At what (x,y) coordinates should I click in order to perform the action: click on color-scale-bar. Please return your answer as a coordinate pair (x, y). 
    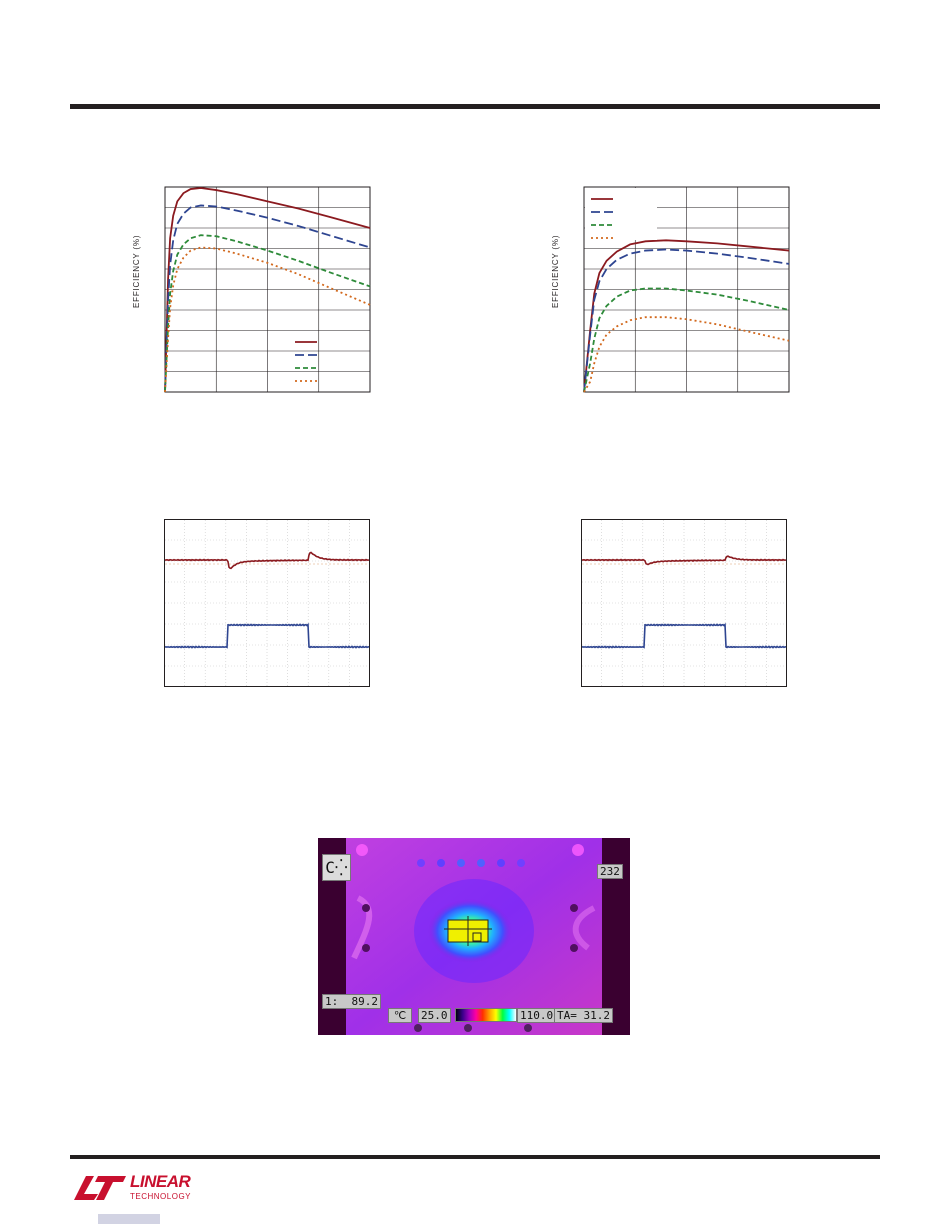
    Looking at the image, I should click on (486, 1015).